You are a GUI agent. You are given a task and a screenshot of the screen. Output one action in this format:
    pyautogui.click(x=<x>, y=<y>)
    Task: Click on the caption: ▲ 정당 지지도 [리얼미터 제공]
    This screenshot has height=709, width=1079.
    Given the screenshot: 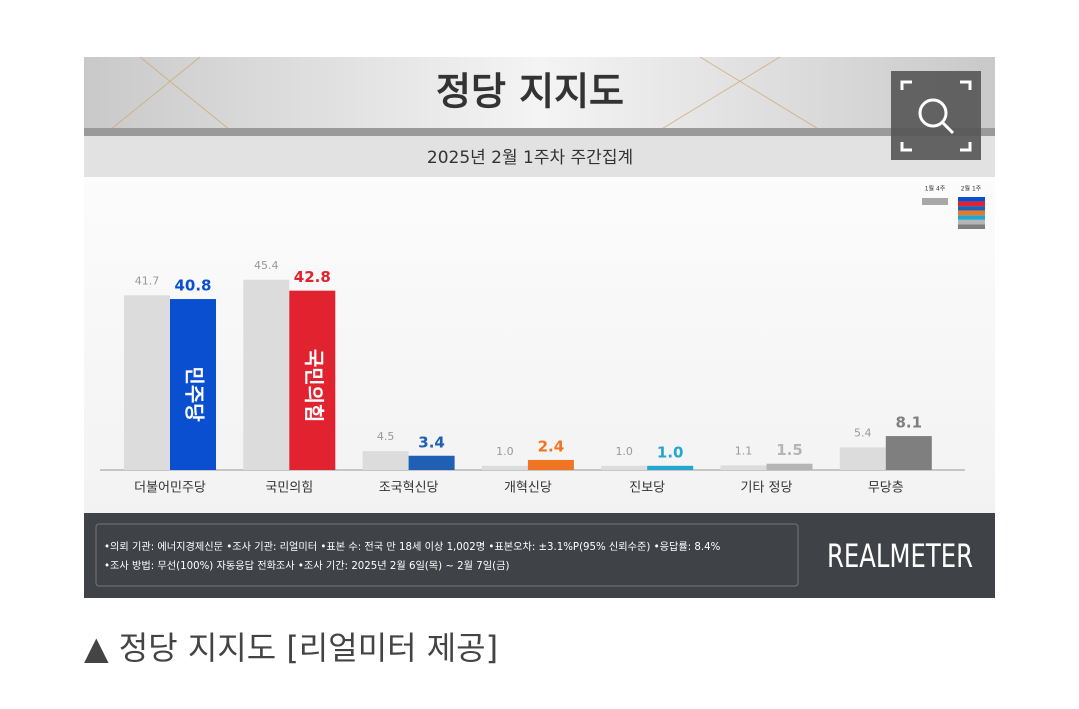 What is the action you would take?
    pyautogui.click(x=291, y=648)
    